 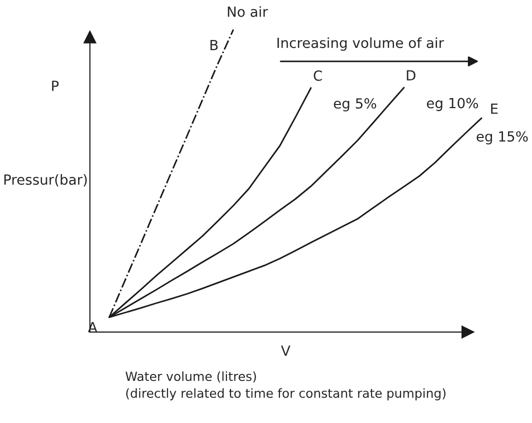 I want to click on text: E, so click(x=494, y=109).